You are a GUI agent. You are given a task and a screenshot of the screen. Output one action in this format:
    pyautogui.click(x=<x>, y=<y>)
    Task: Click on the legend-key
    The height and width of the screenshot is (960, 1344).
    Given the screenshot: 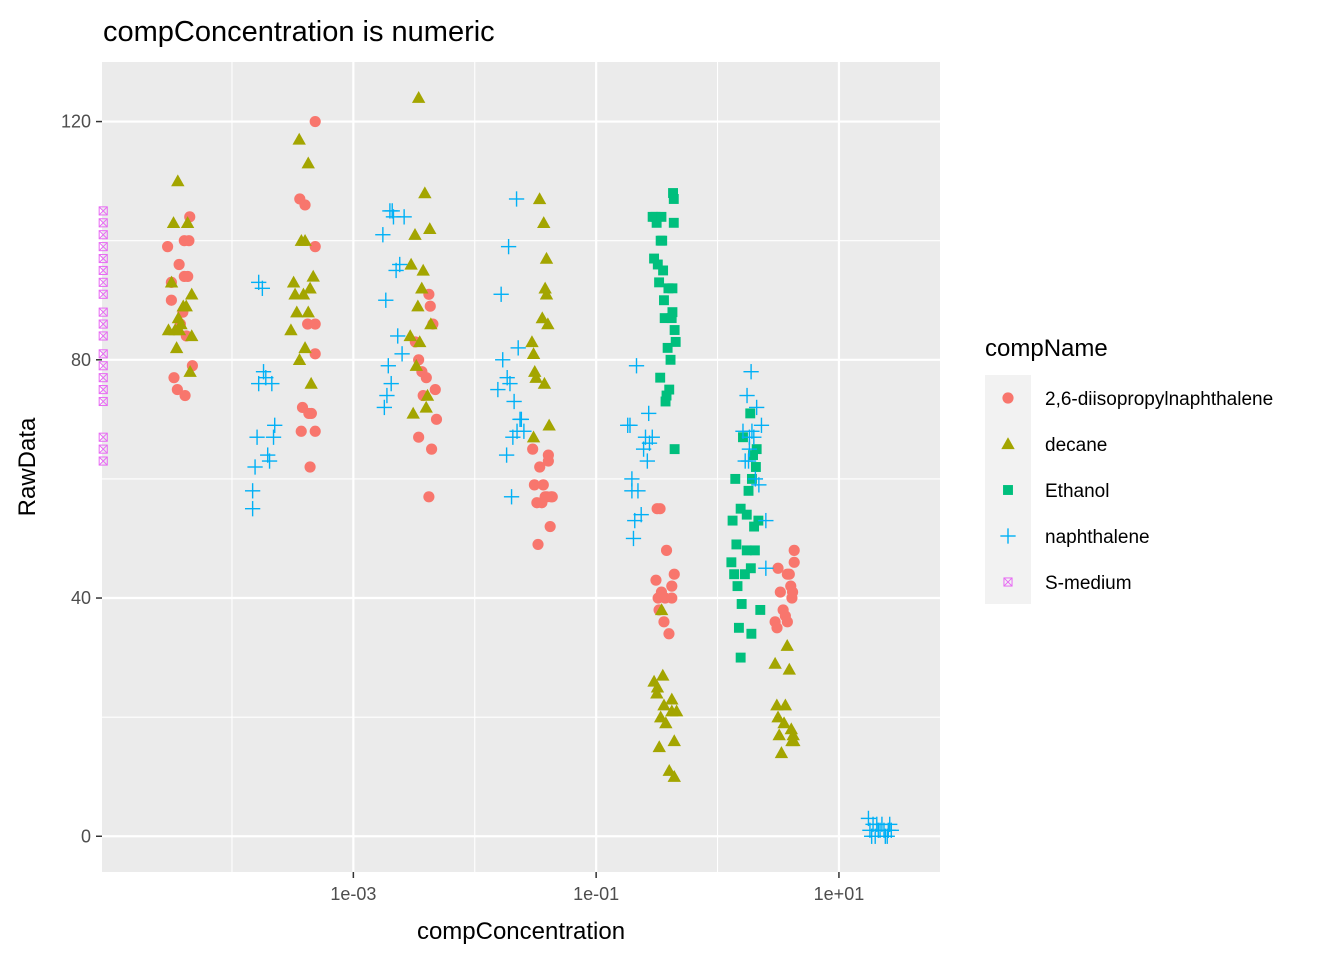 What is the action you would take?
    pyautogui.click(x=1008, y=536)
    